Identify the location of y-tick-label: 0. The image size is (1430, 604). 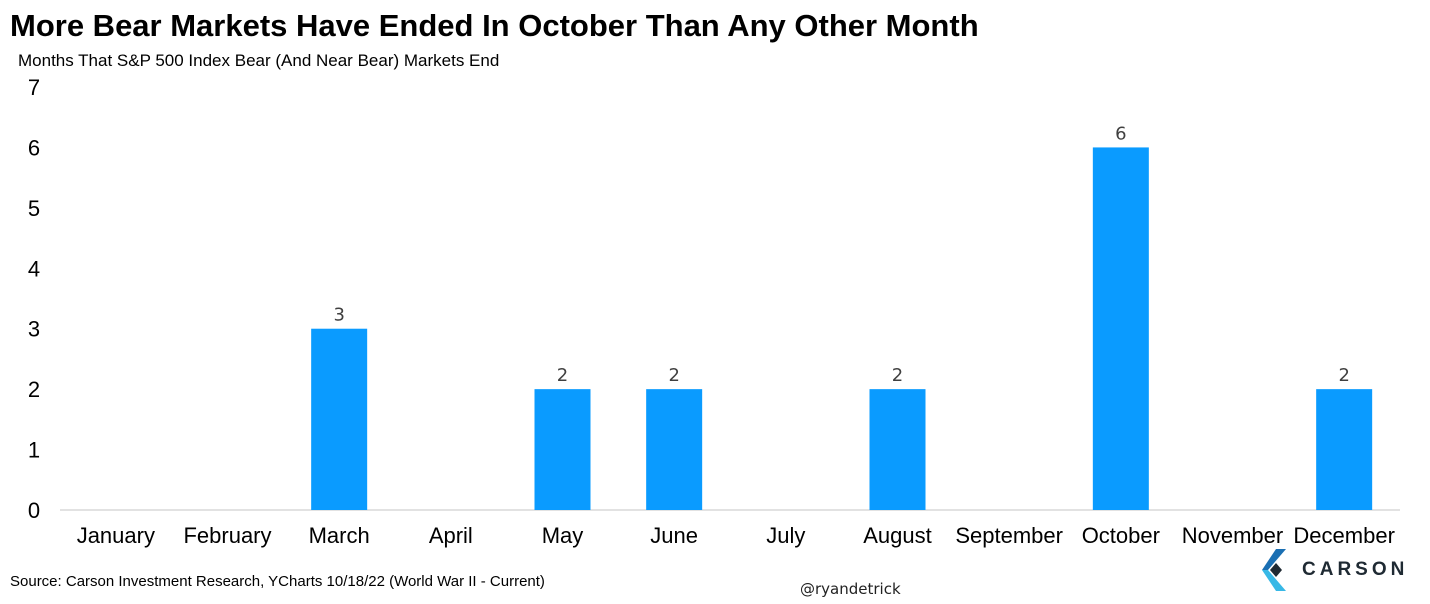
(34, 510).